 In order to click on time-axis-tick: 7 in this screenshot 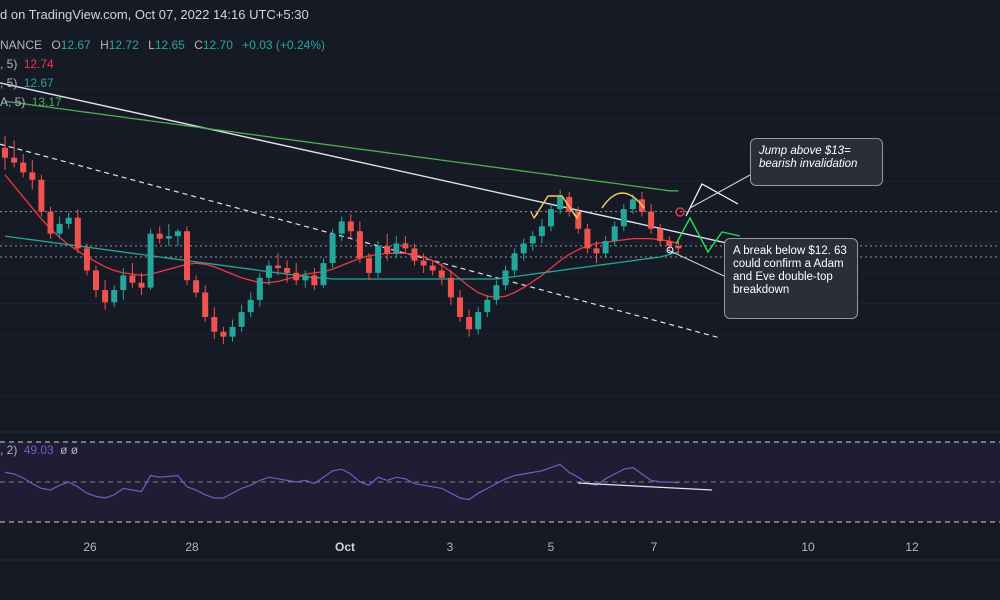, I will do `click(654, 547)`.